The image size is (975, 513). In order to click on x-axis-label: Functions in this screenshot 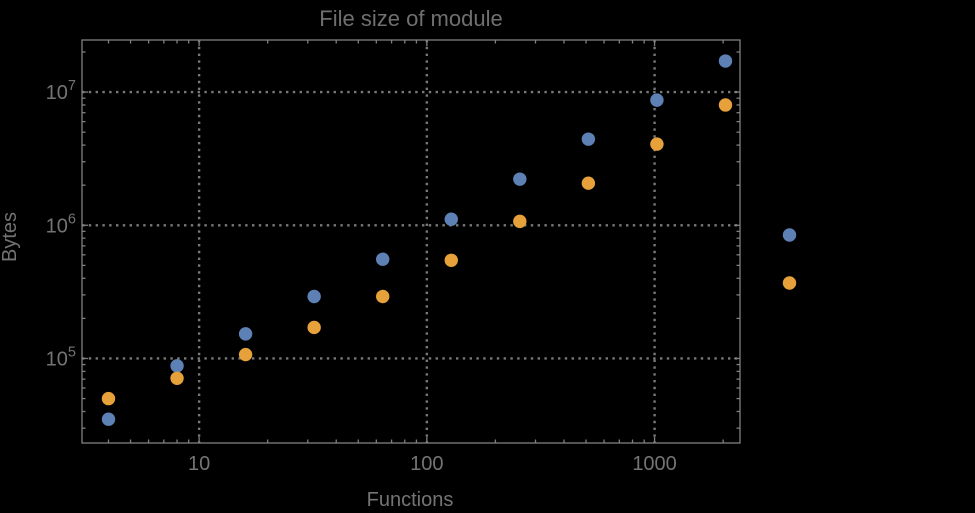, I will do `click(410, 500)`.